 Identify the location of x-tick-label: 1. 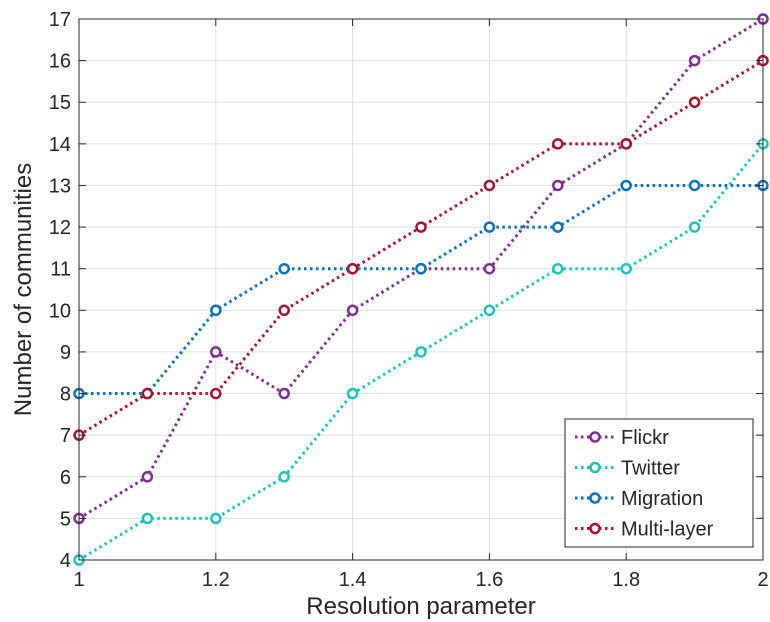
(78, 580).